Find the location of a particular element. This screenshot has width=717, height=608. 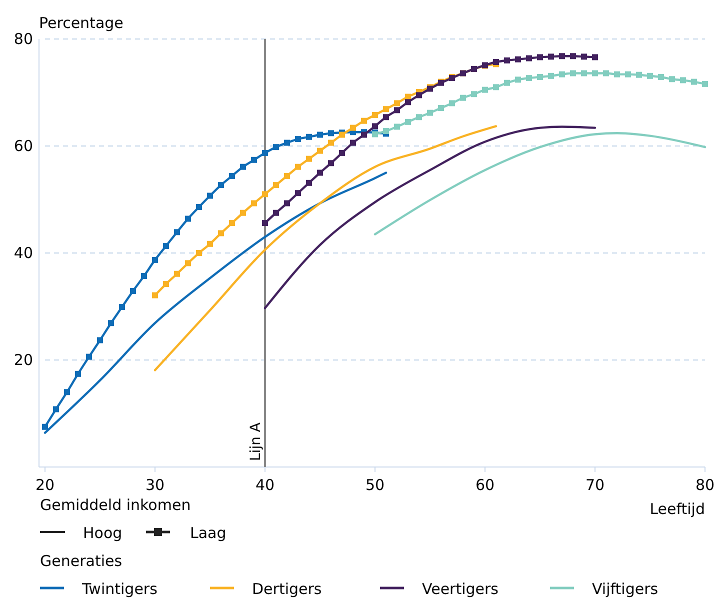

ref-line-label: Lijn A is located at coordinates (256, 441).